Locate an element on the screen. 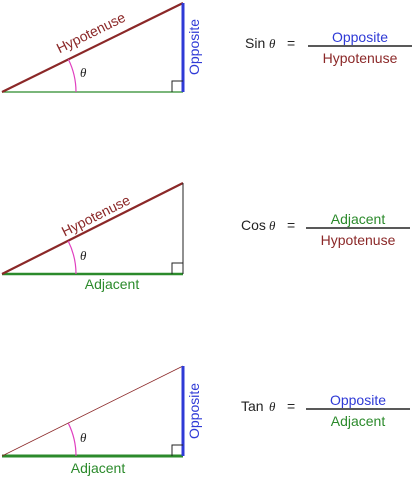 Image resolution: width=412 pixels, height=480 pixels. cos-hypotenuse-side is located at coordinates (92, 228).